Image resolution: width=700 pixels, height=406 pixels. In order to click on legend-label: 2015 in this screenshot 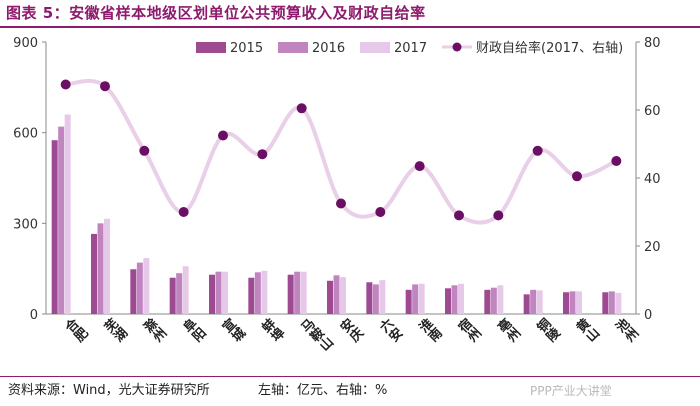, I will do `click(246, 48)`.